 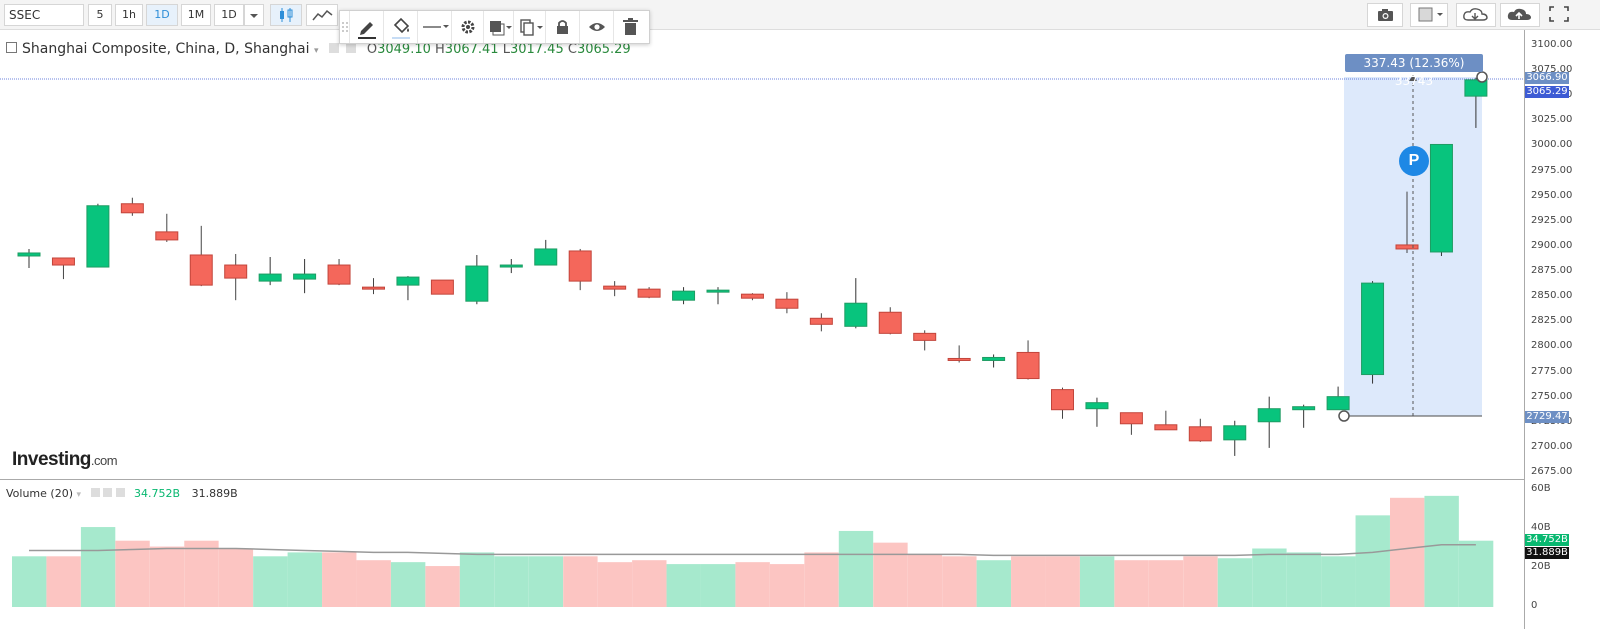 What do you see at coordinates (11, 47) in the screenshot?
I see `collapse-icon` at bounding box center [11, 47].